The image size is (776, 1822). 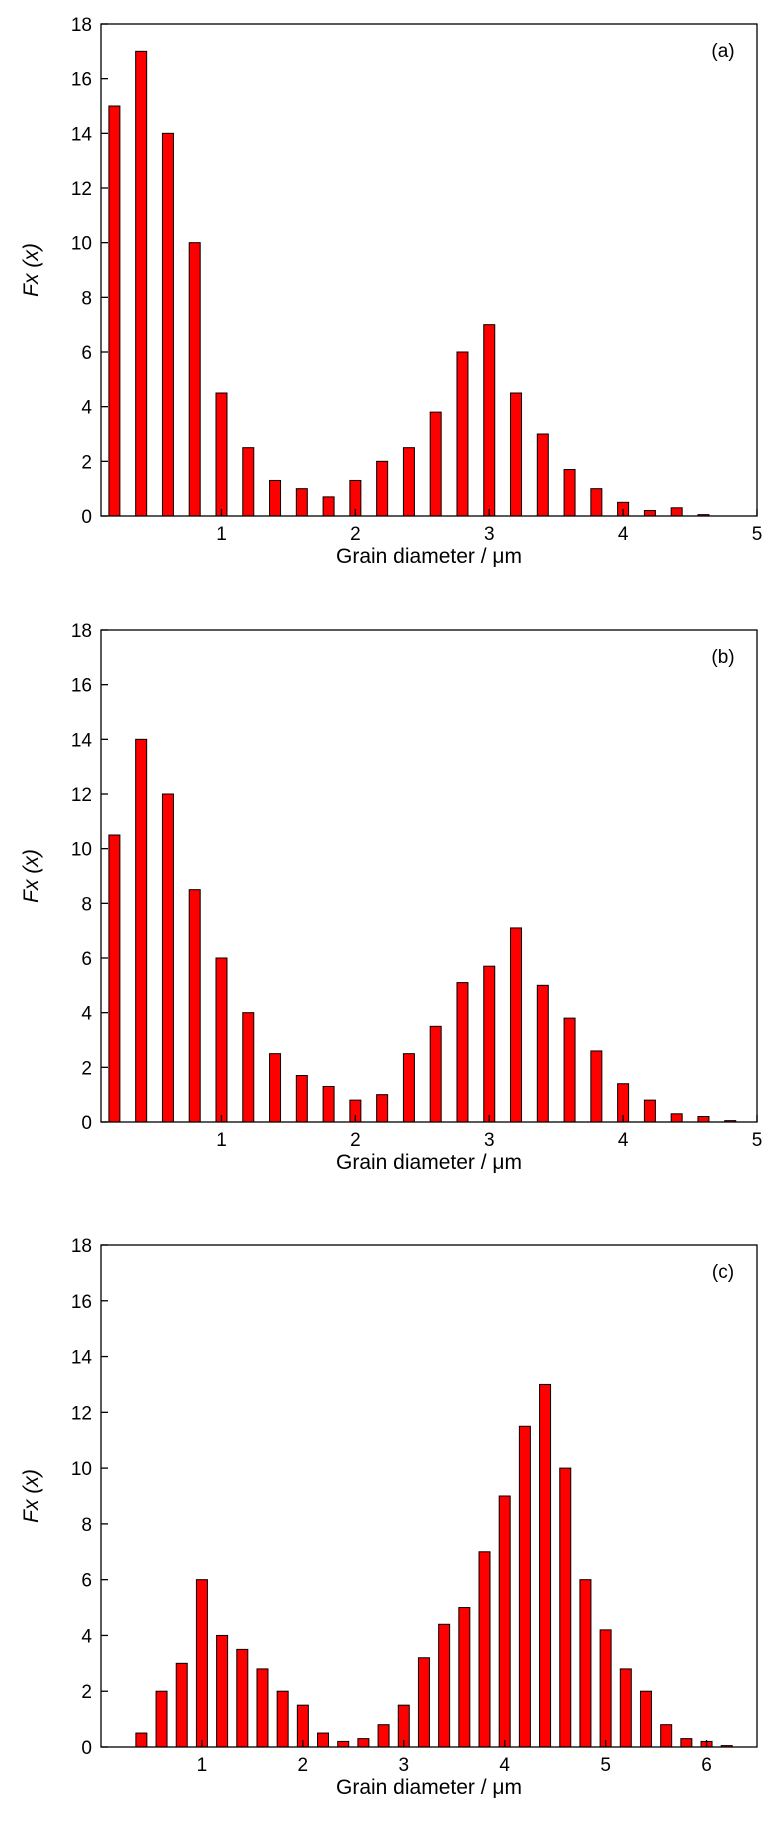 I want to click on y-tick-label: 8, so click(x=86, y=298).